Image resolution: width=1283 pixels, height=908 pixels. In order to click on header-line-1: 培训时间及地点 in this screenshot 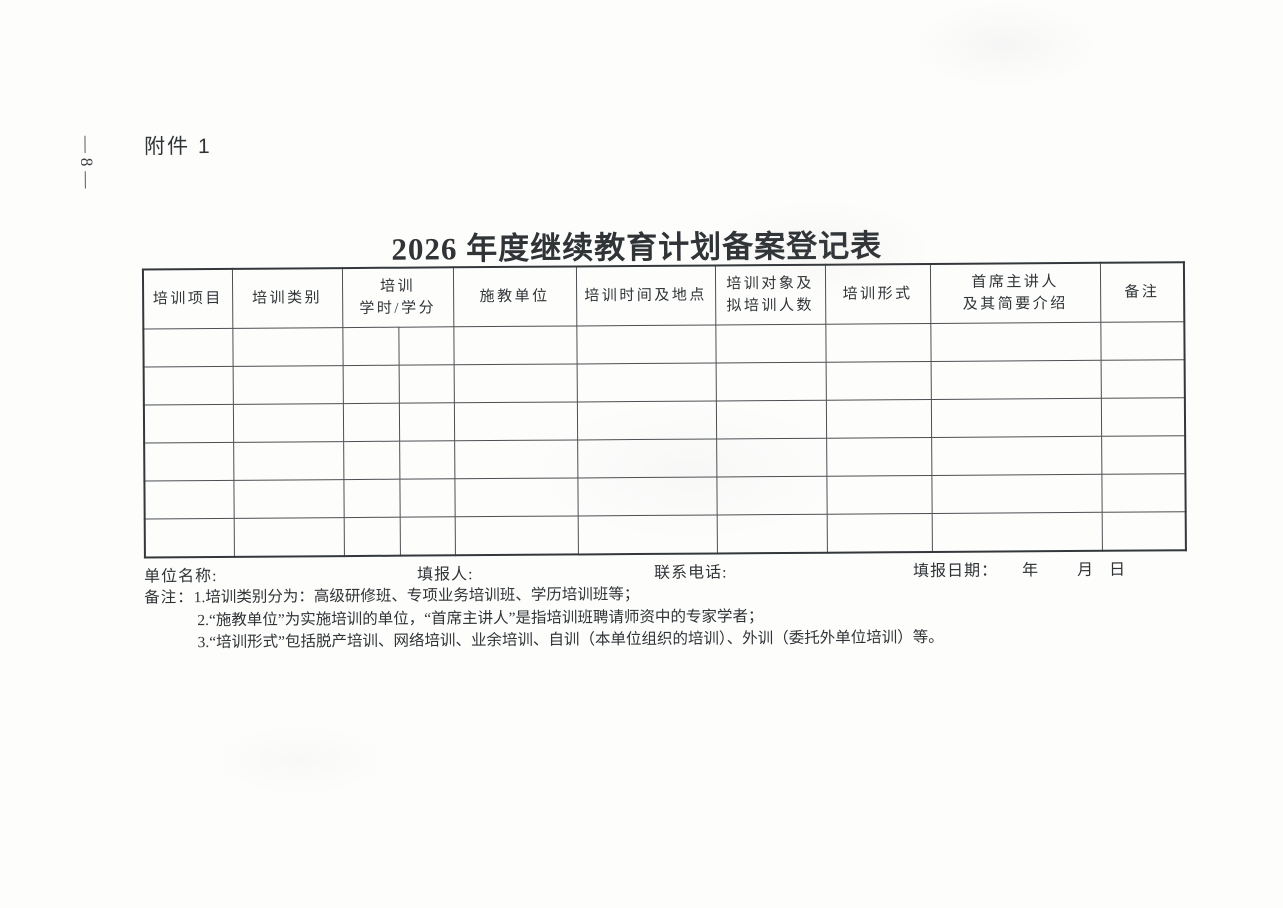, I will do `click(645, 296)`.